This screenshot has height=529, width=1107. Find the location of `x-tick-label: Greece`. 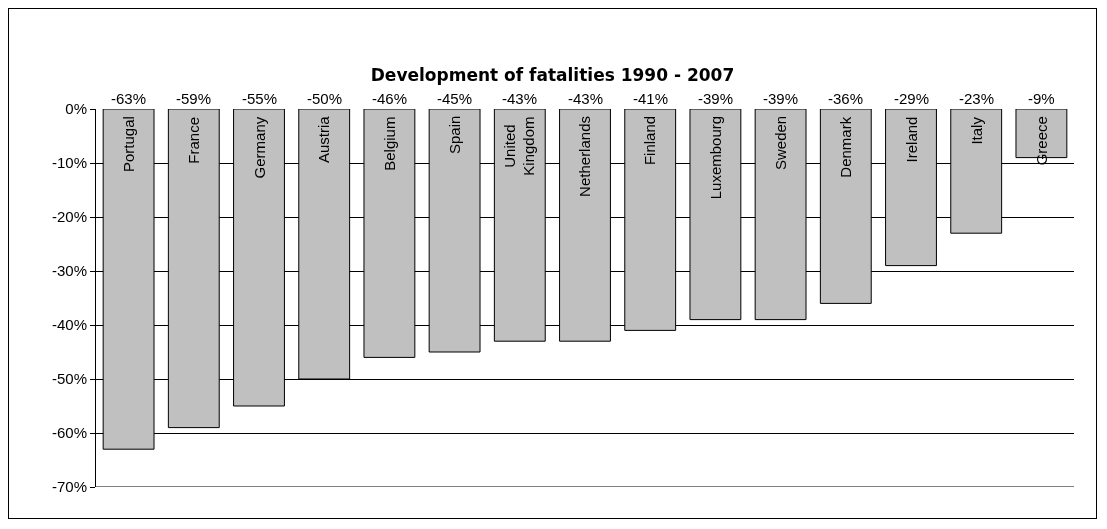

x-tick-label: Greece is located at coordinates (1041, 141).